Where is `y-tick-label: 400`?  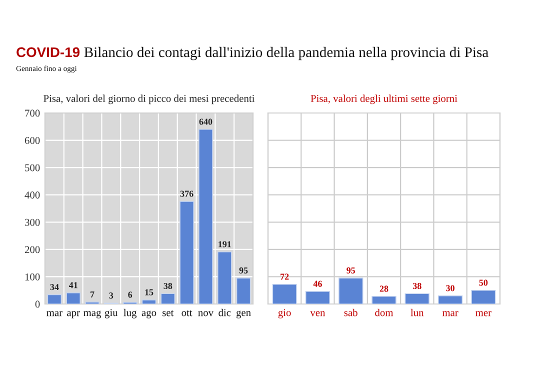 y-tick-label: 400 is located at coordinates (32, 195).